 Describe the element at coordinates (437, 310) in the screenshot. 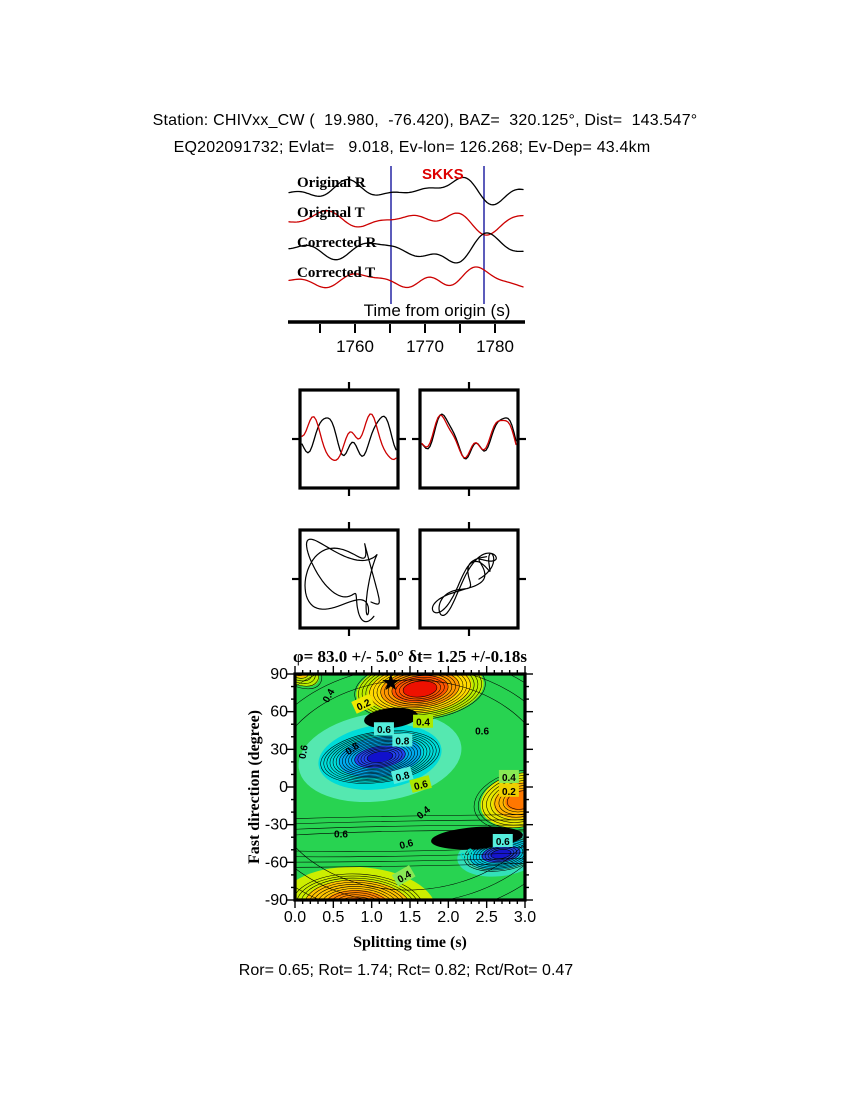

I see `time-axis-label: Time from origin (s)` at that location.